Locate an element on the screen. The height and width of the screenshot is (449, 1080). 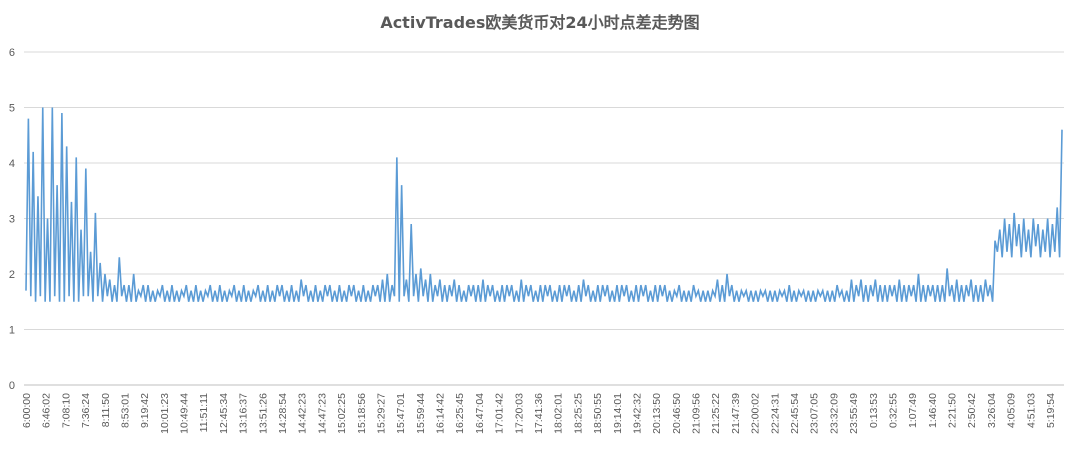
y-axis-ticks: 0 1 2 3 4 5 6 is located at coordinates (12, 219).